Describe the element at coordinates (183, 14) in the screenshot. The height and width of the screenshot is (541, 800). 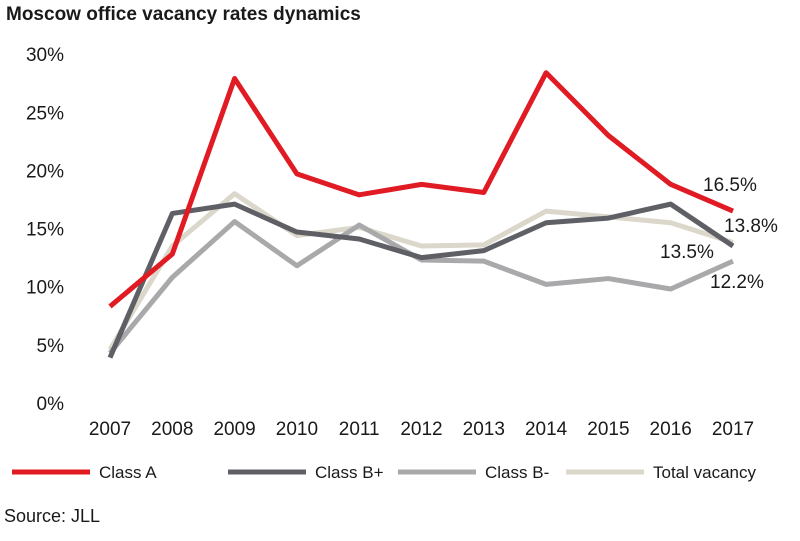
I see `chart-title: Moscow office vacancy rates dynamics` at that location.